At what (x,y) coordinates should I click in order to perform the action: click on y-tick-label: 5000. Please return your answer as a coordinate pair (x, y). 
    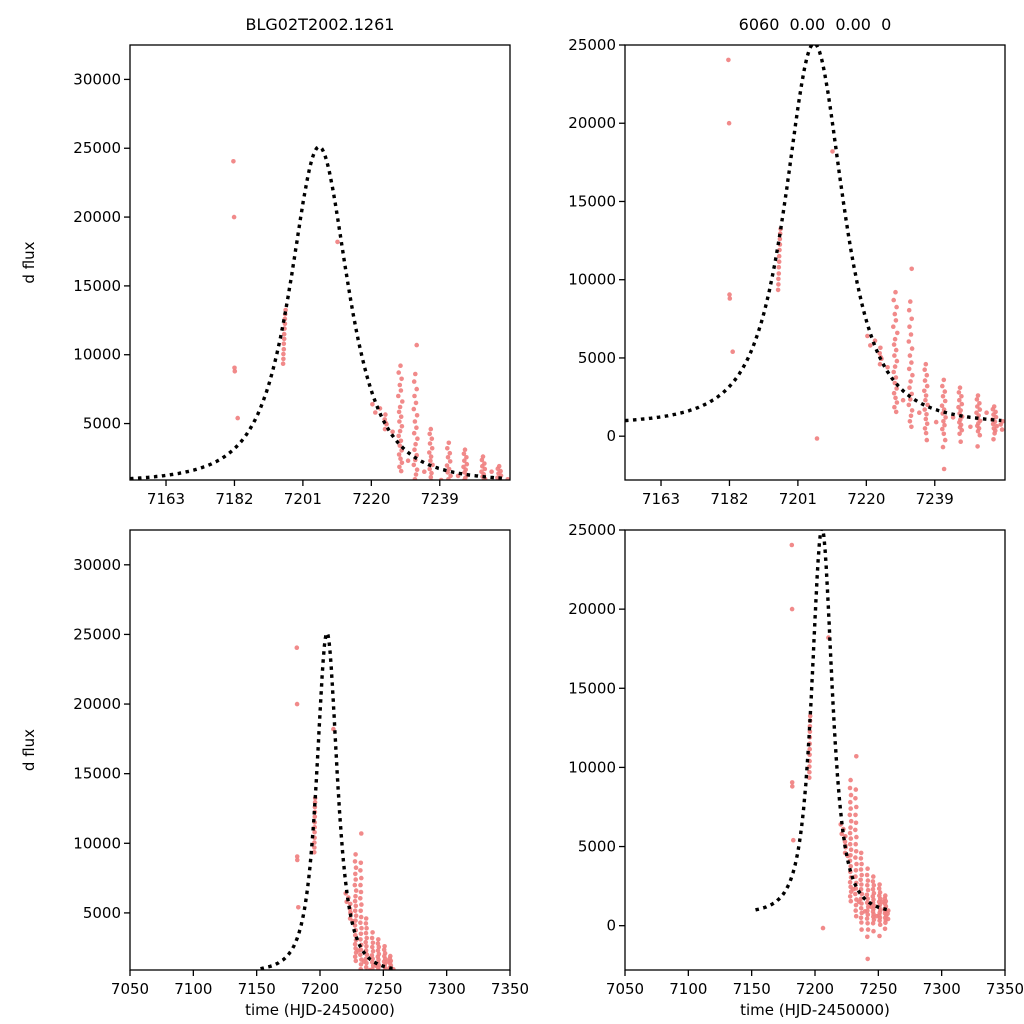
    Looking at the image, I should click on (597, 847).